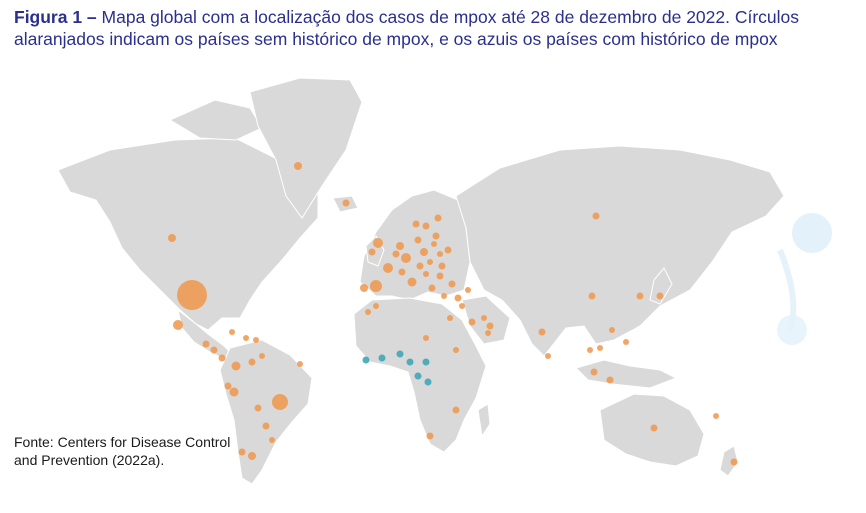 This screenshot has height=513, width=866. What do you see at coordinates (428, 382) in the screenshot?
I see `marker-dr-congo` at bounding box center [428, 382].